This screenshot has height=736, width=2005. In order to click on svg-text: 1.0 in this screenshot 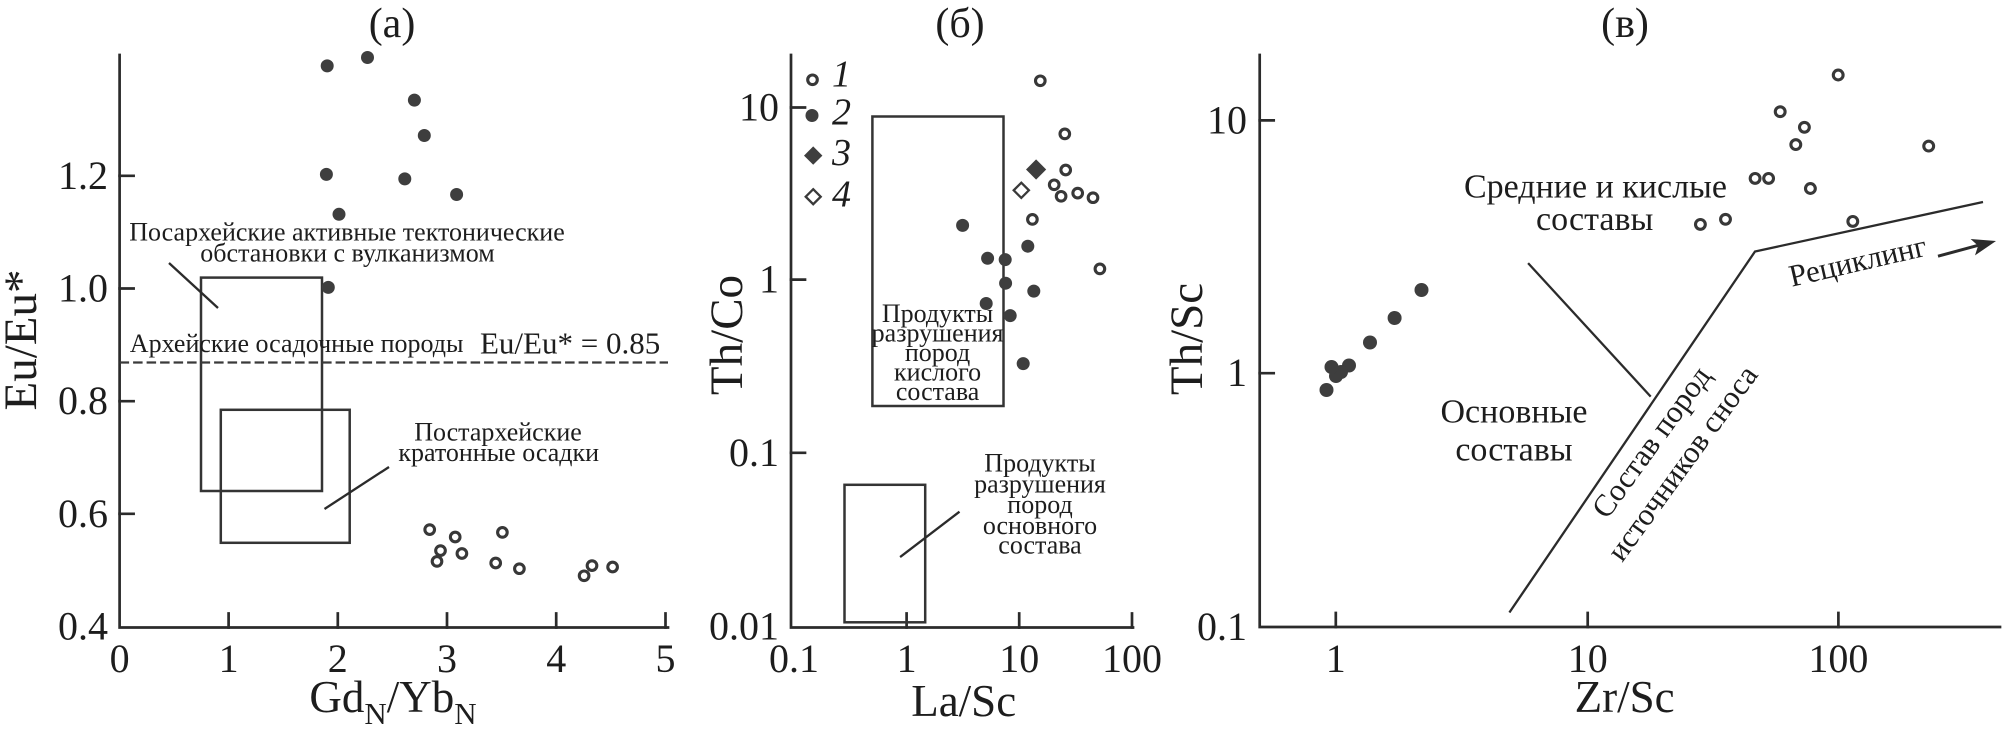, I will do `click(83, 288)`.